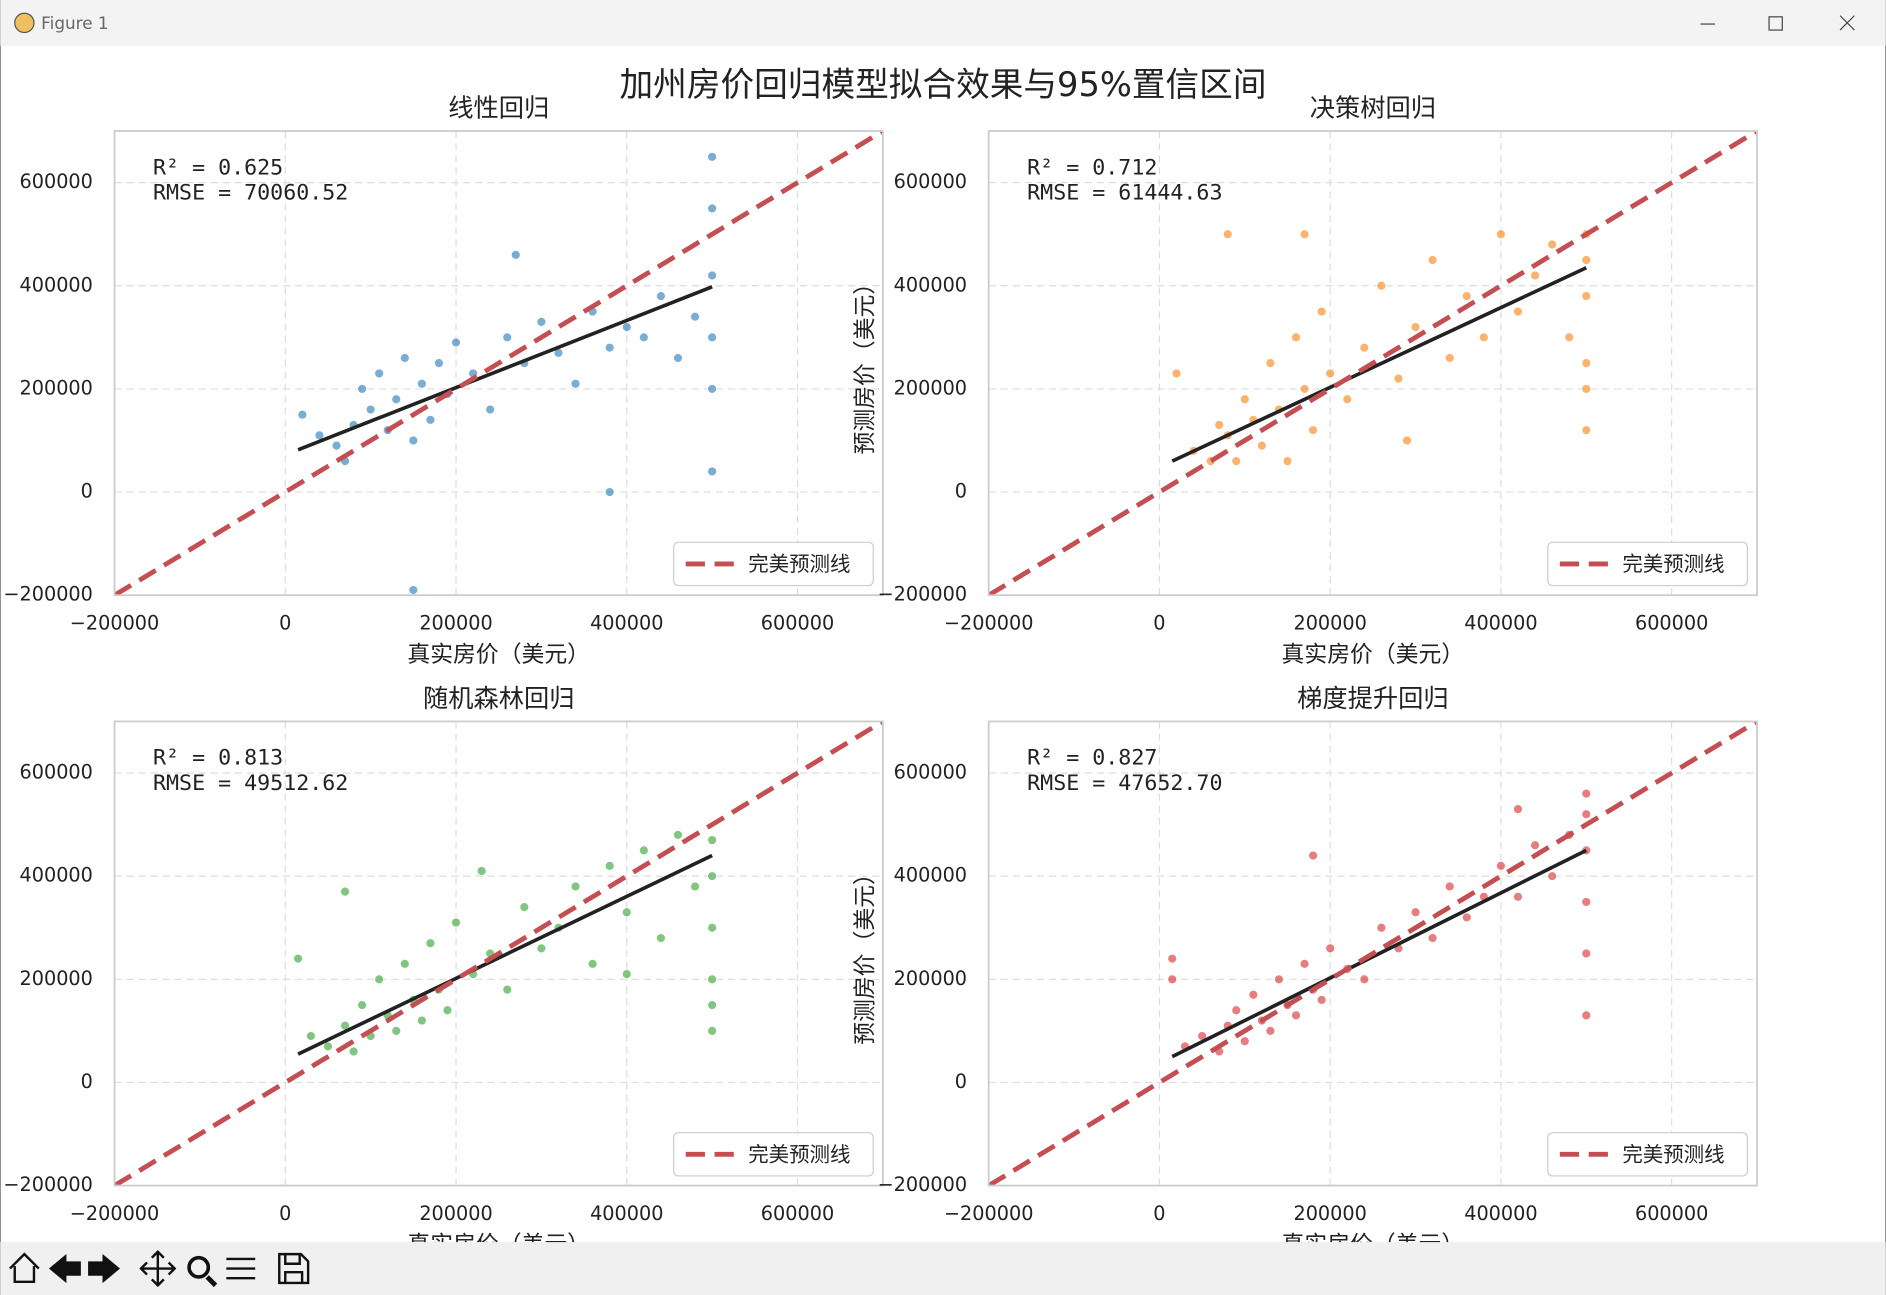 Image resolution: width=1886 pixels, height=1295 pixels. Describe the element at coordinates (199, 1267) in the screenshot. I see `zoom-icon` at that location.